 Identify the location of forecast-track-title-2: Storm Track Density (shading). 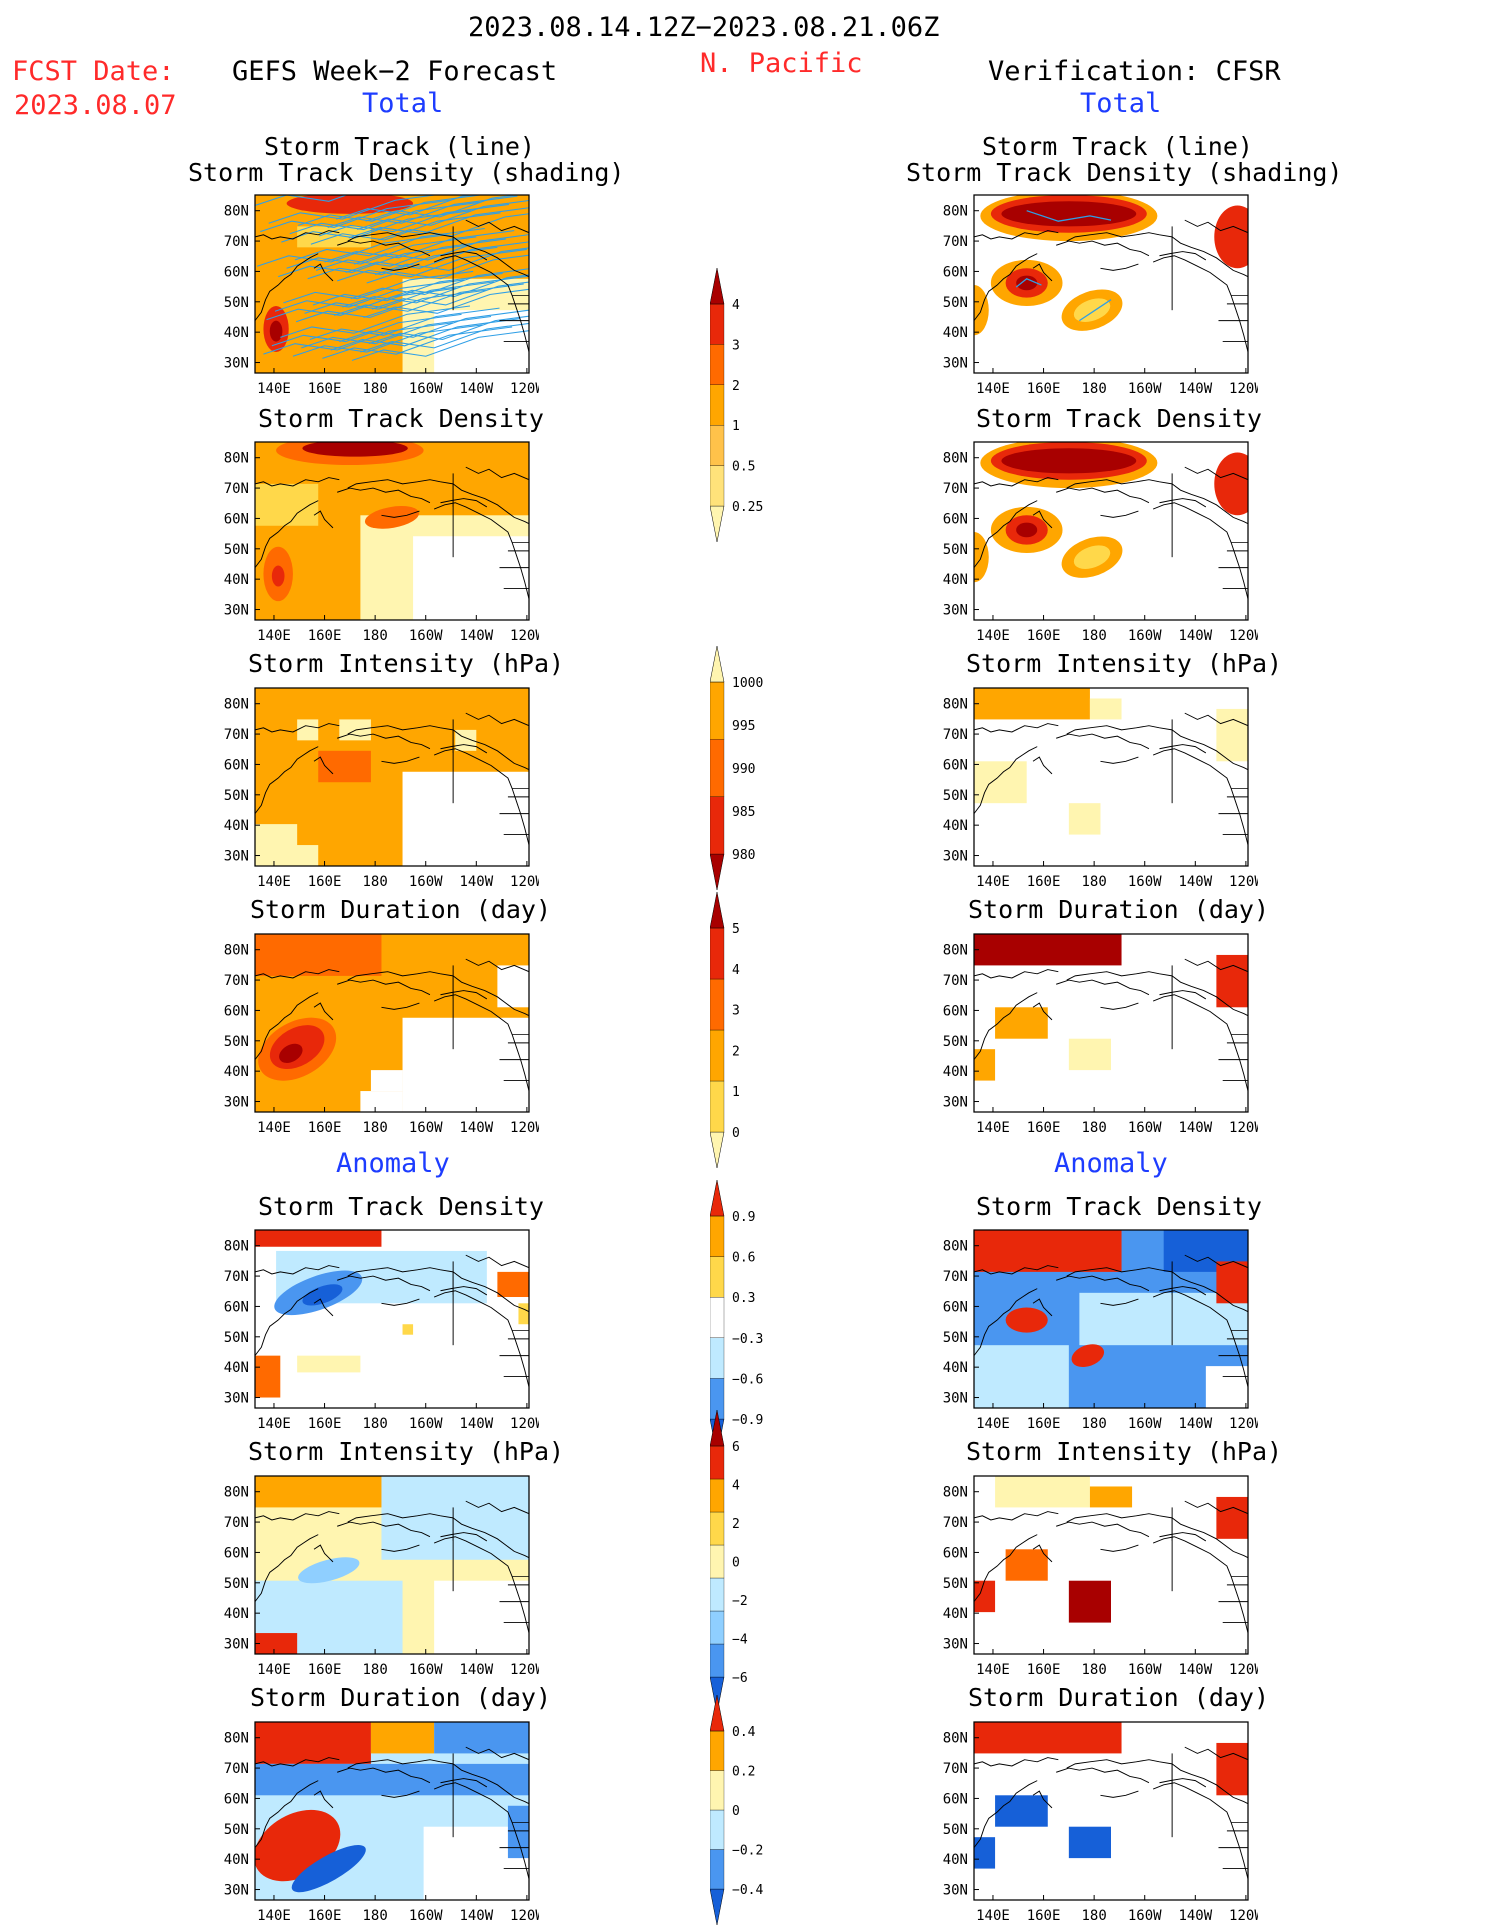
(406, 172).